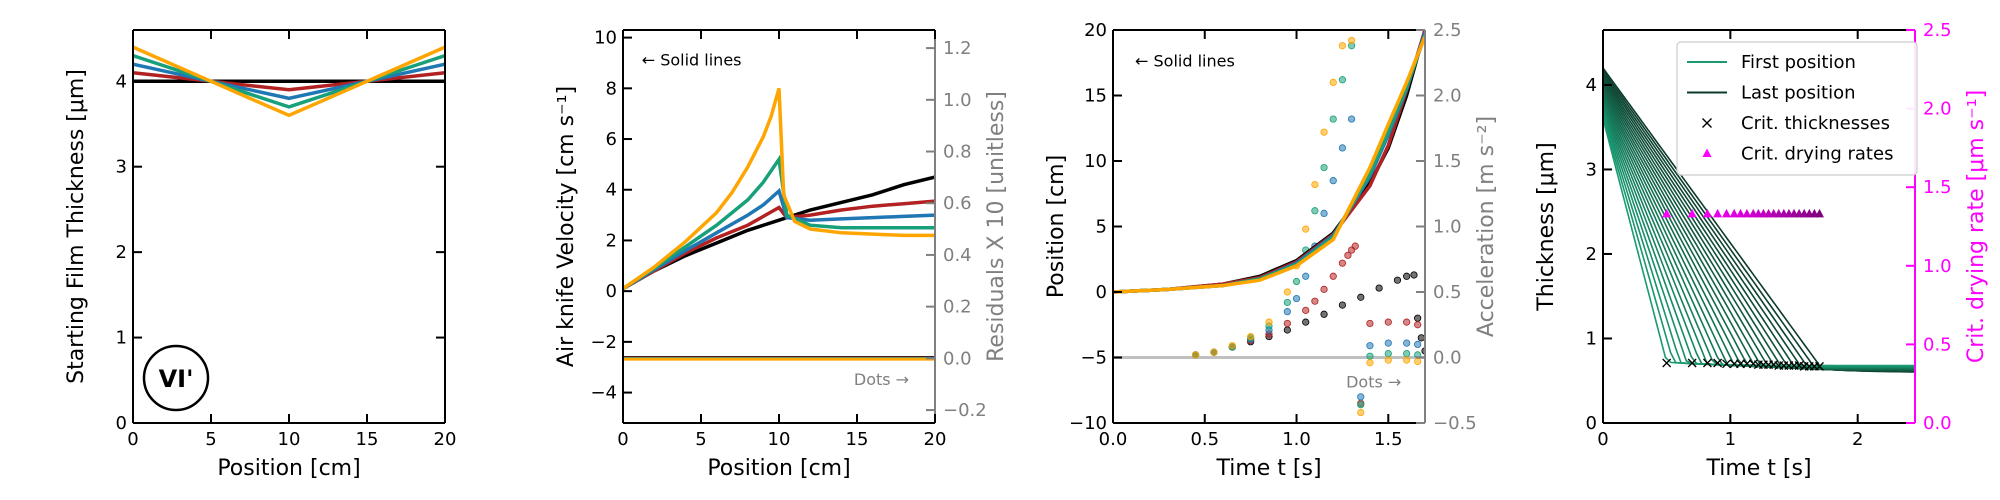  What do you see at coordinates (857, 439) in the screenshot?
I see `x-tick-label: 15` at bounding box center [857, 439].